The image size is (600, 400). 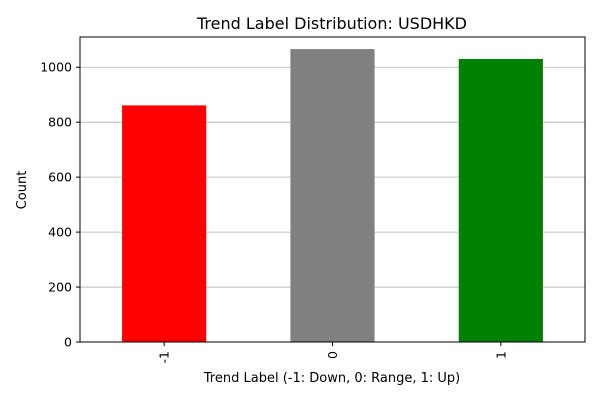 I want to click on y-tick-label: 1000, so click(x=56, y=67).